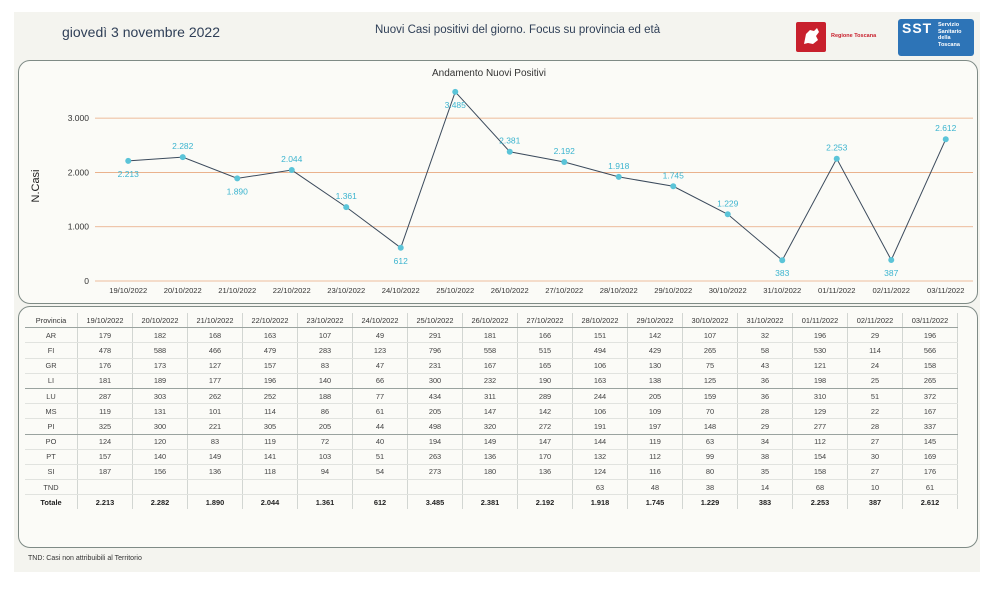  Describe the element at coordinates (270, 426) in the screenshot. I see `table-cell: 305` at that location.